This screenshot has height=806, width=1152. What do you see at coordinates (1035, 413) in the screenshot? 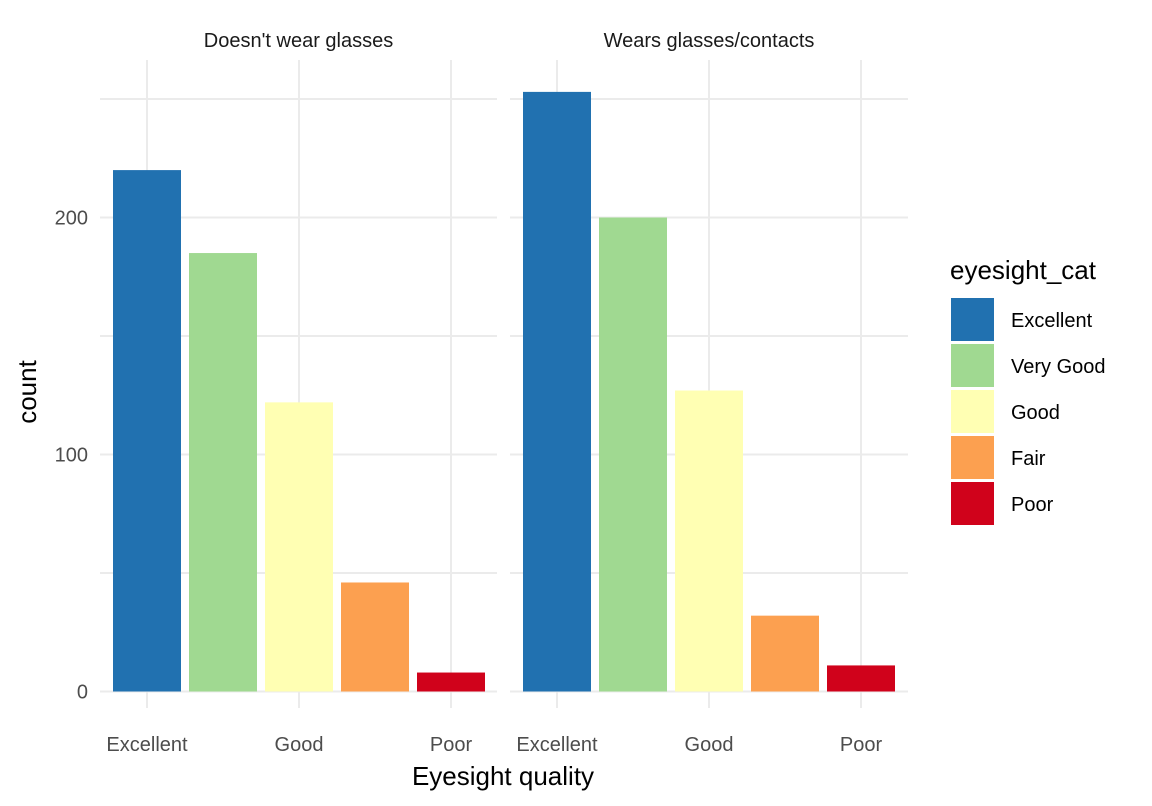
I see `legend-label: Good` at bounding box center [1035, 413].